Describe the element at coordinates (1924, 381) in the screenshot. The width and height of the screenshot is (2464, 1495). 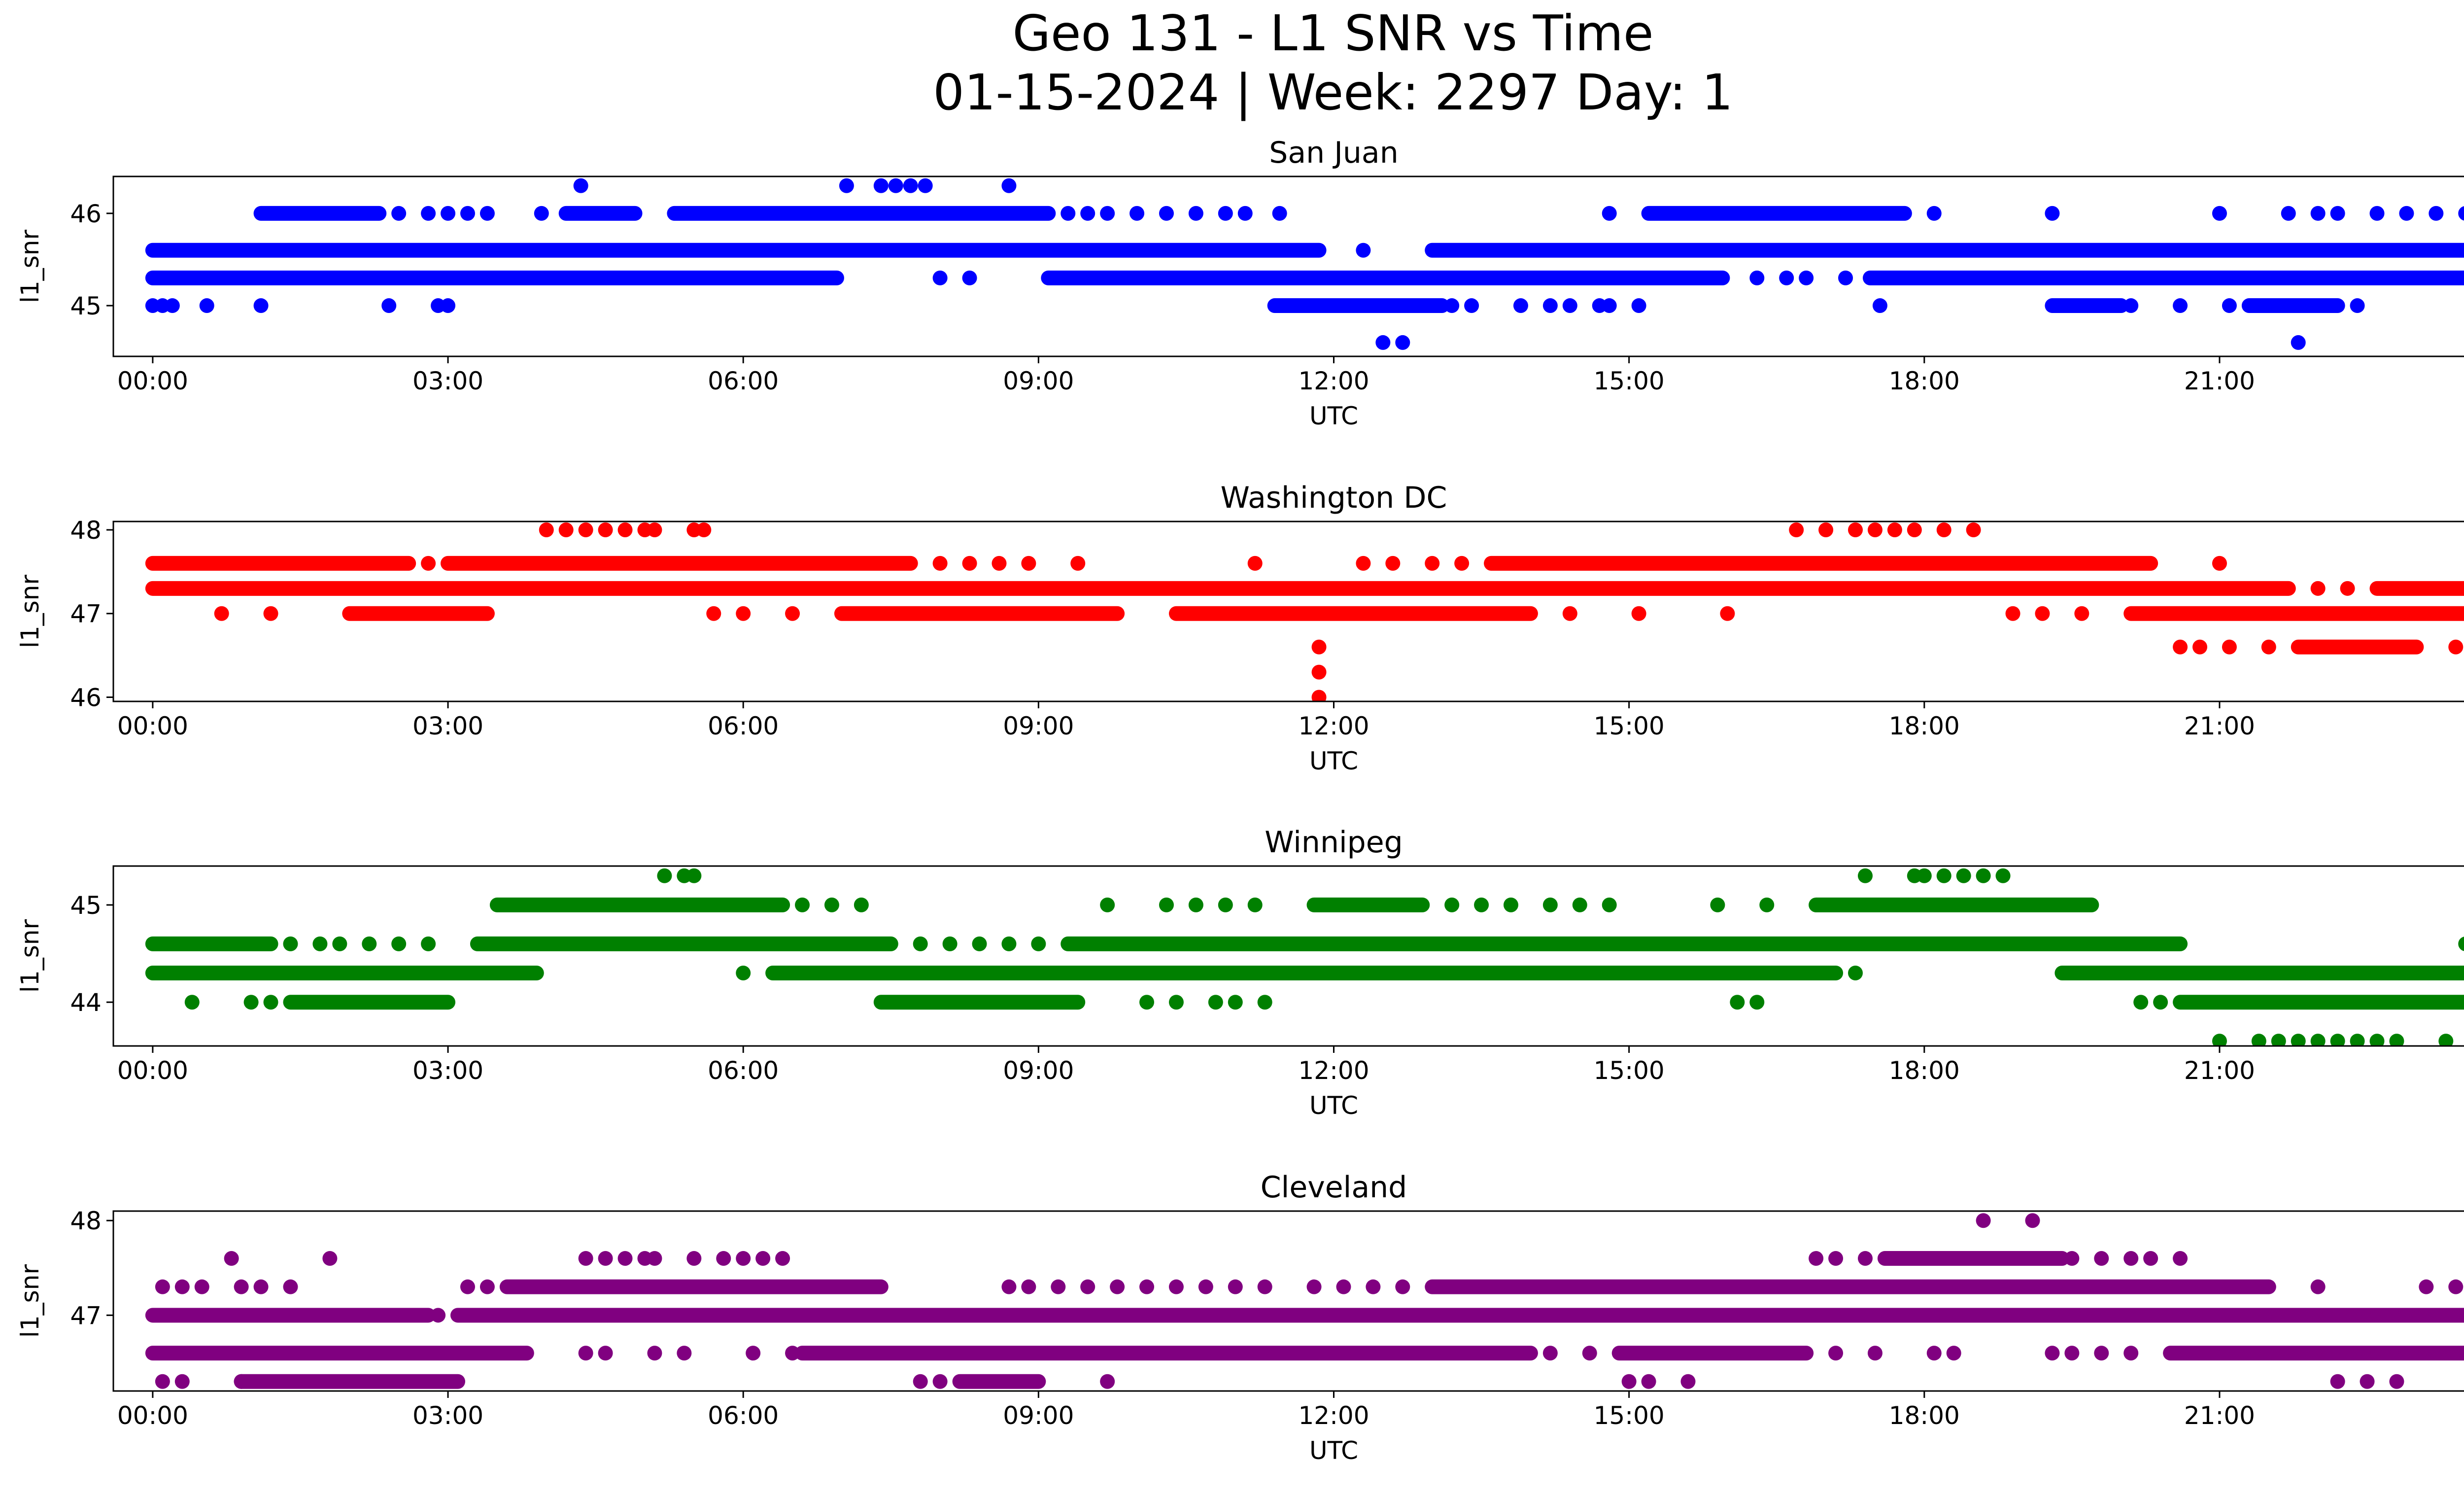
I see `x-tick-label: 18:00` at that location.